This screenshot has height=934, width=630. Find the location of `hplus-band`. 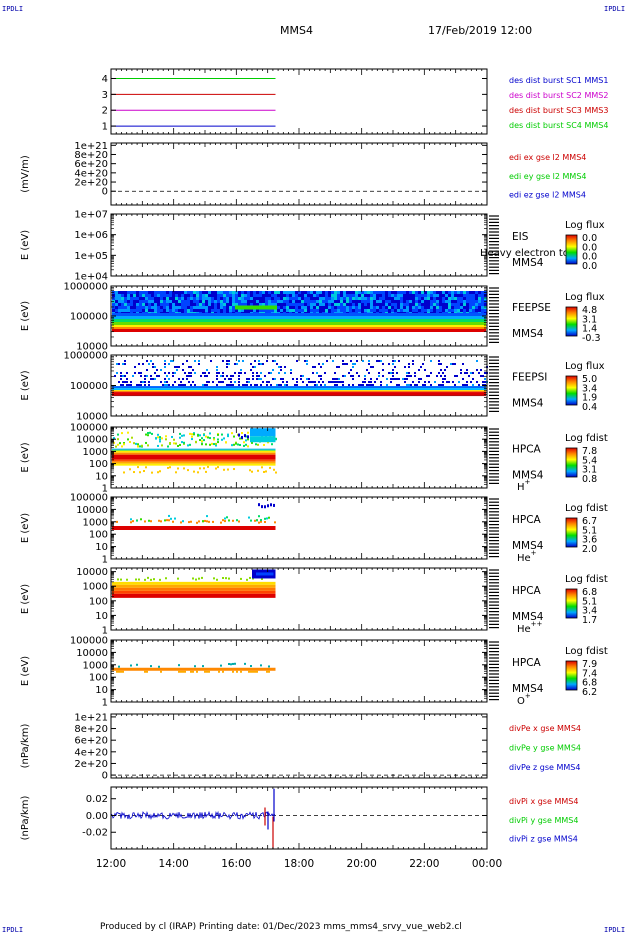

hplus-band is located at coordinates (194, 460).